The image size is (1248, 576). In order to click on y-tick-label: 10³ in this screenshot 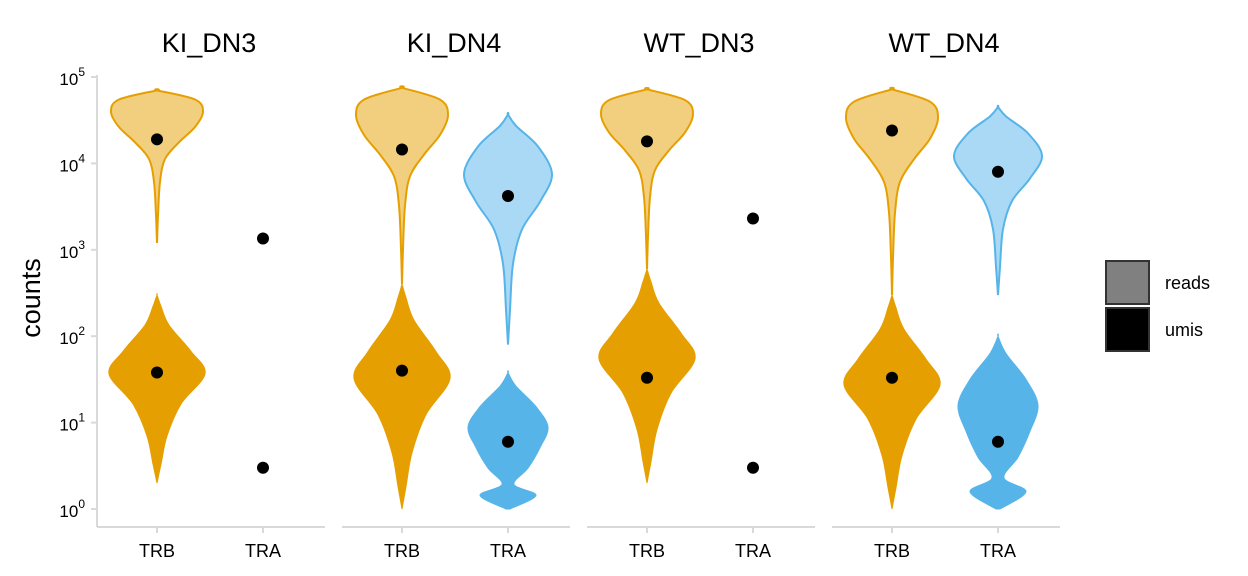, I will do `click(72, 250)`.